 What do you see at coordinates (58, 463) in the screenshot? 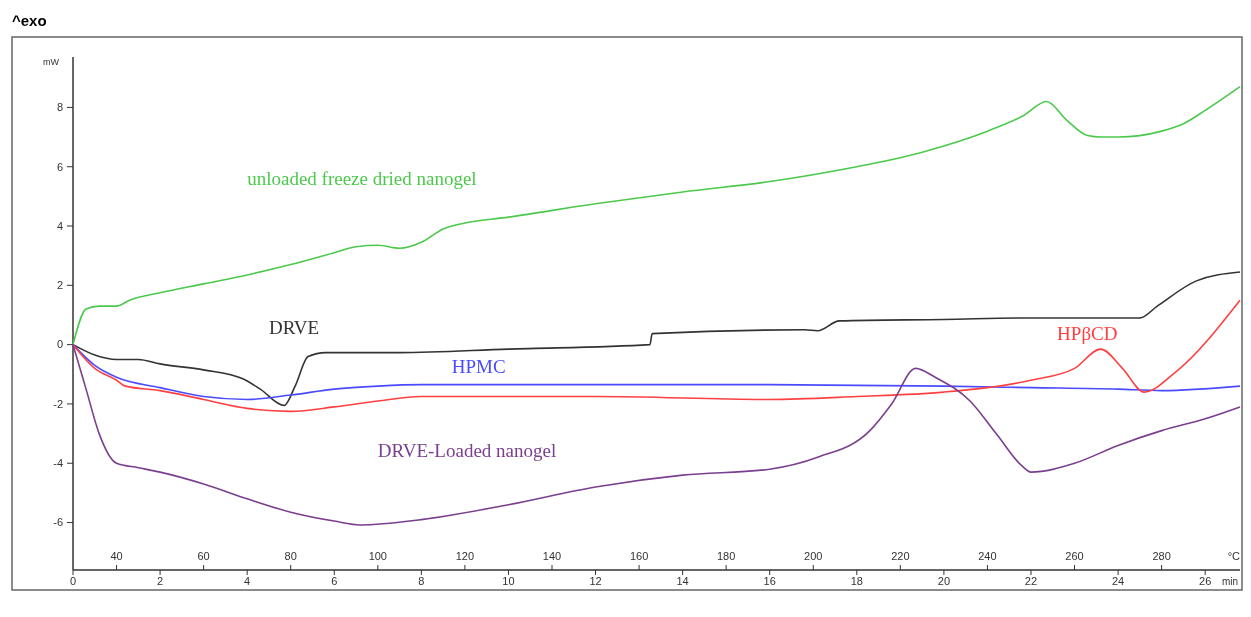
I see `y-tick-label: -4` at bounding box center [58, 463].